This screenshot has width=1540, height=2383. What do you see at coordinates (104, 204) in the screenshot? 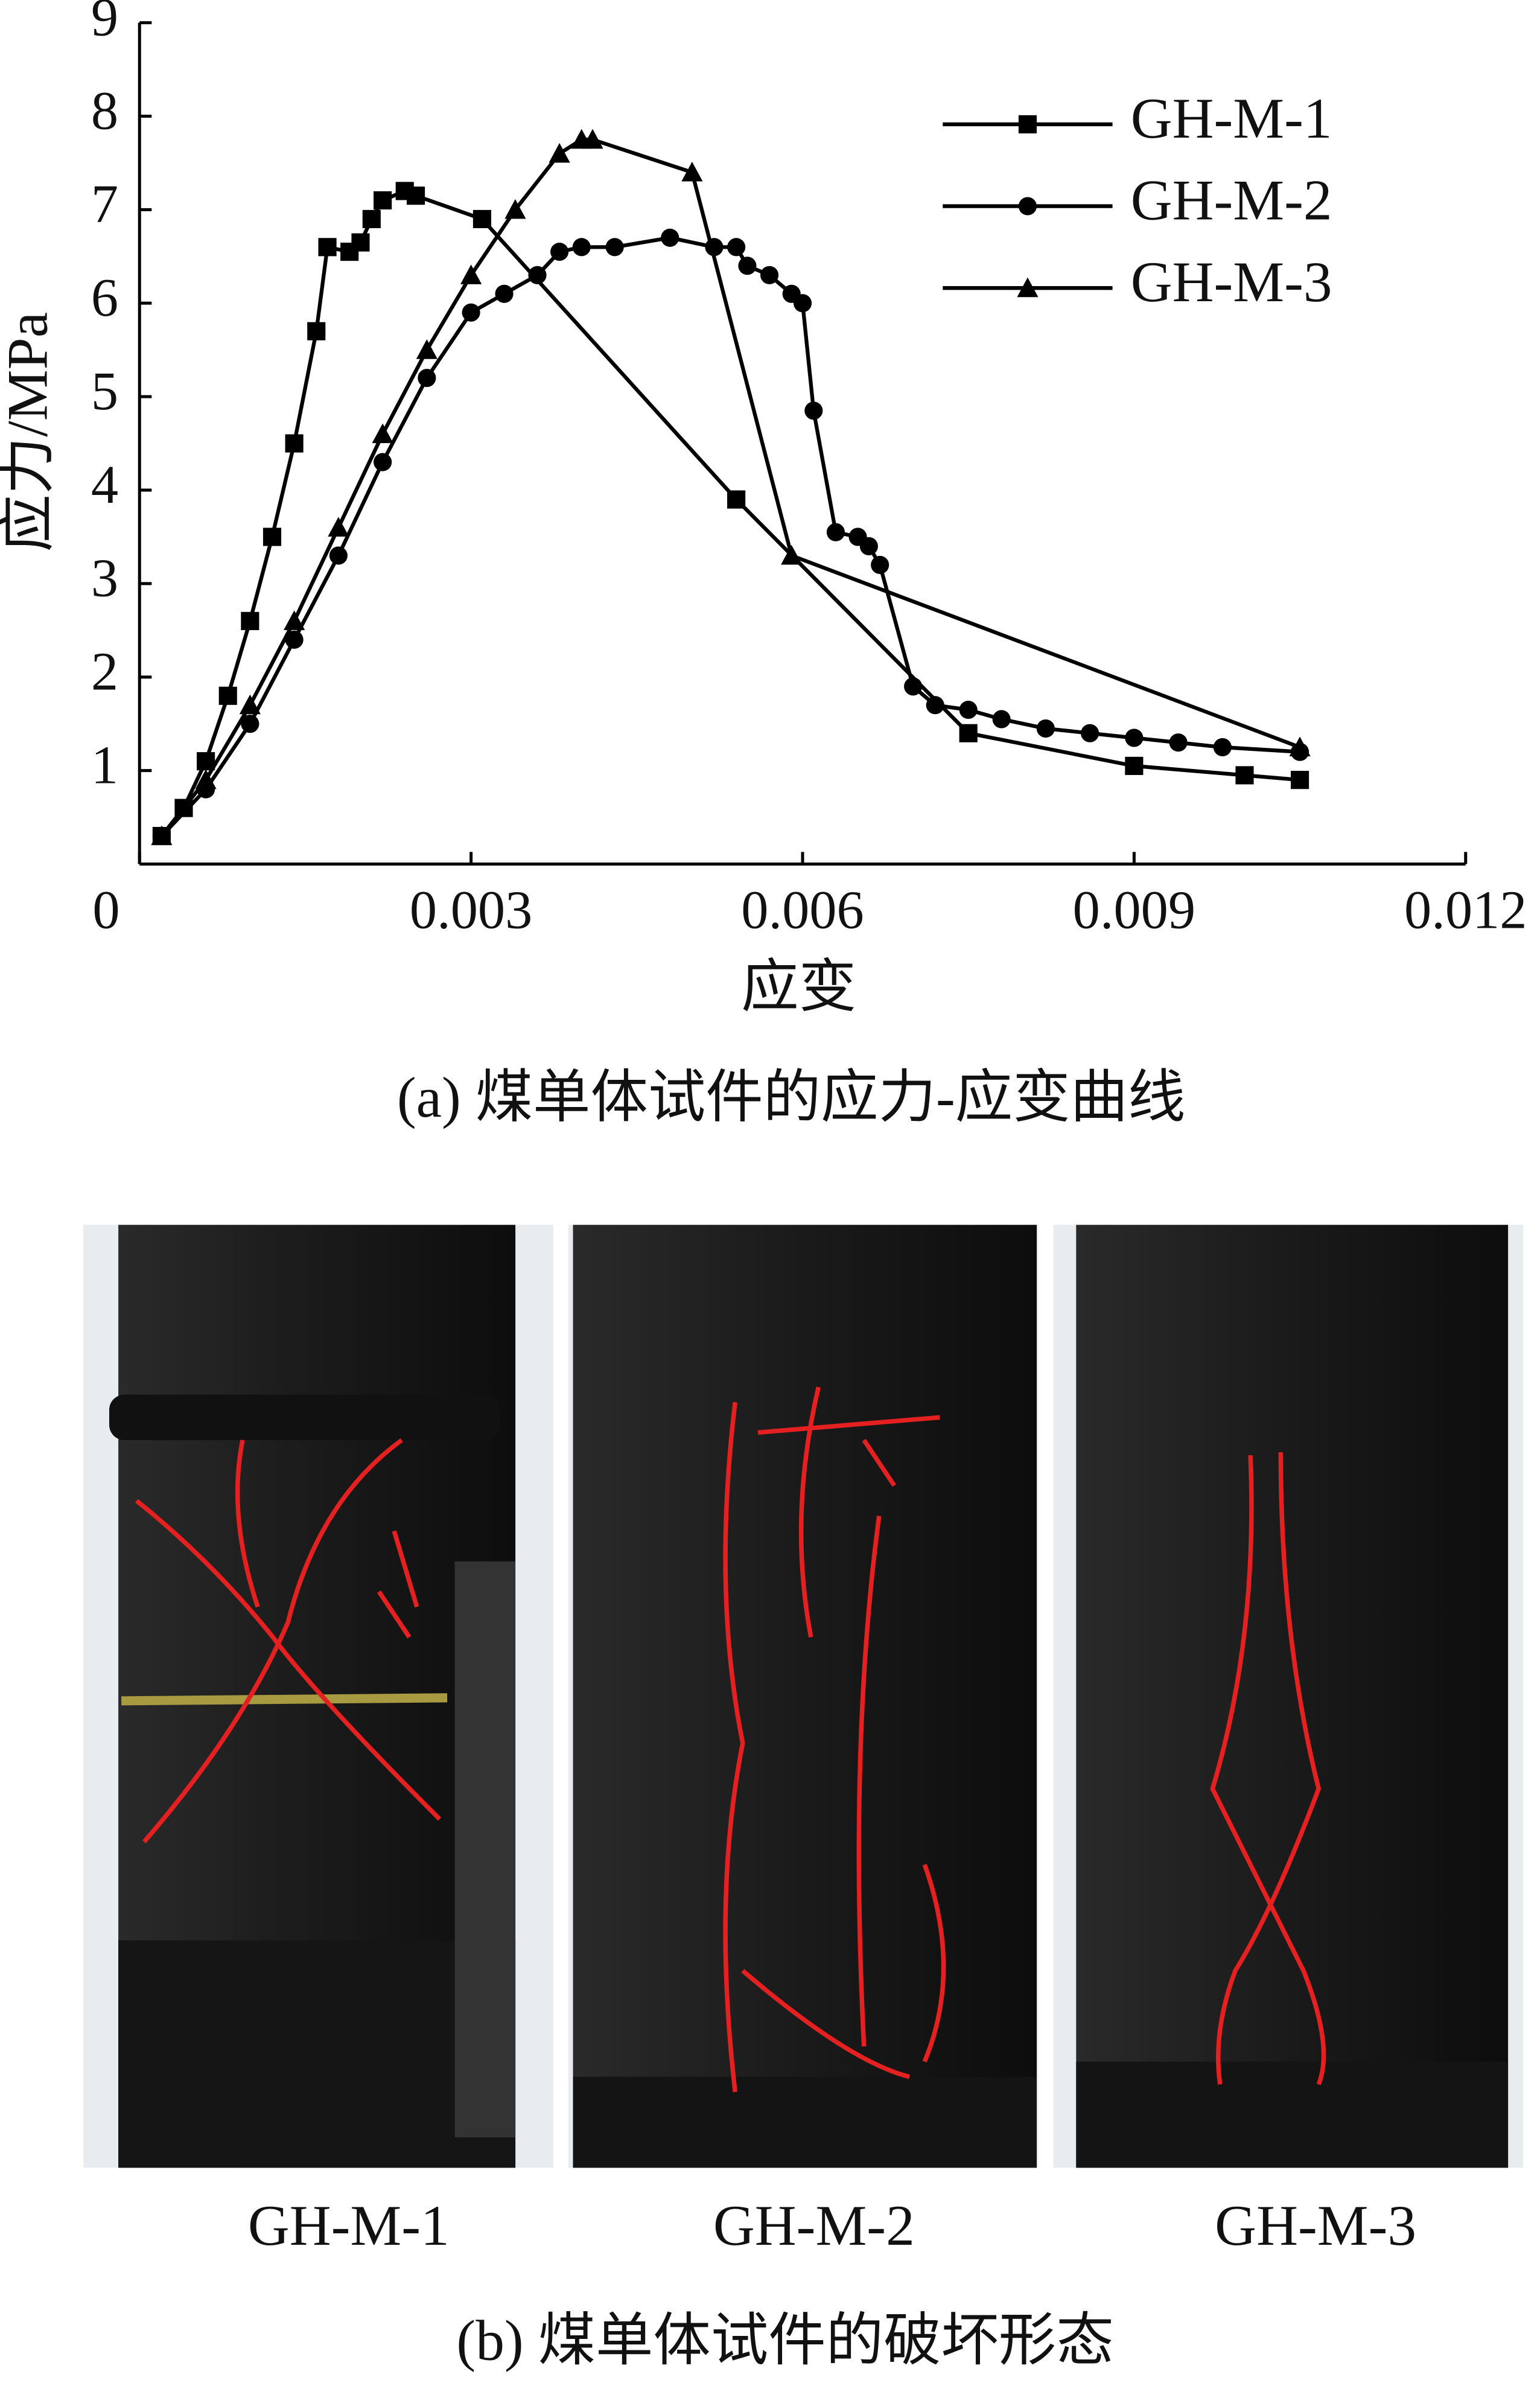
I see `y-tick-label: 7` at bounding box center [104, 204].